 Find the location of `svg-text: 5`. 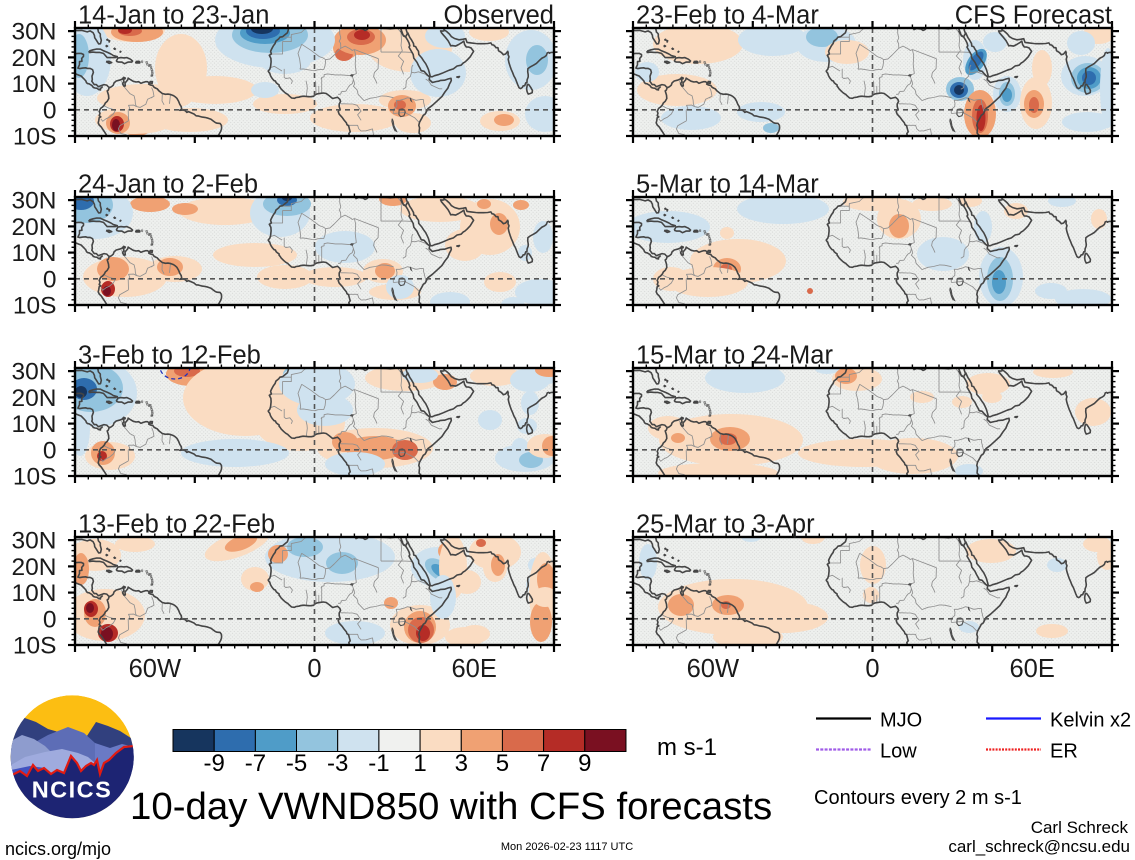

svg-text: 5 is located at coordinates (502, 763).